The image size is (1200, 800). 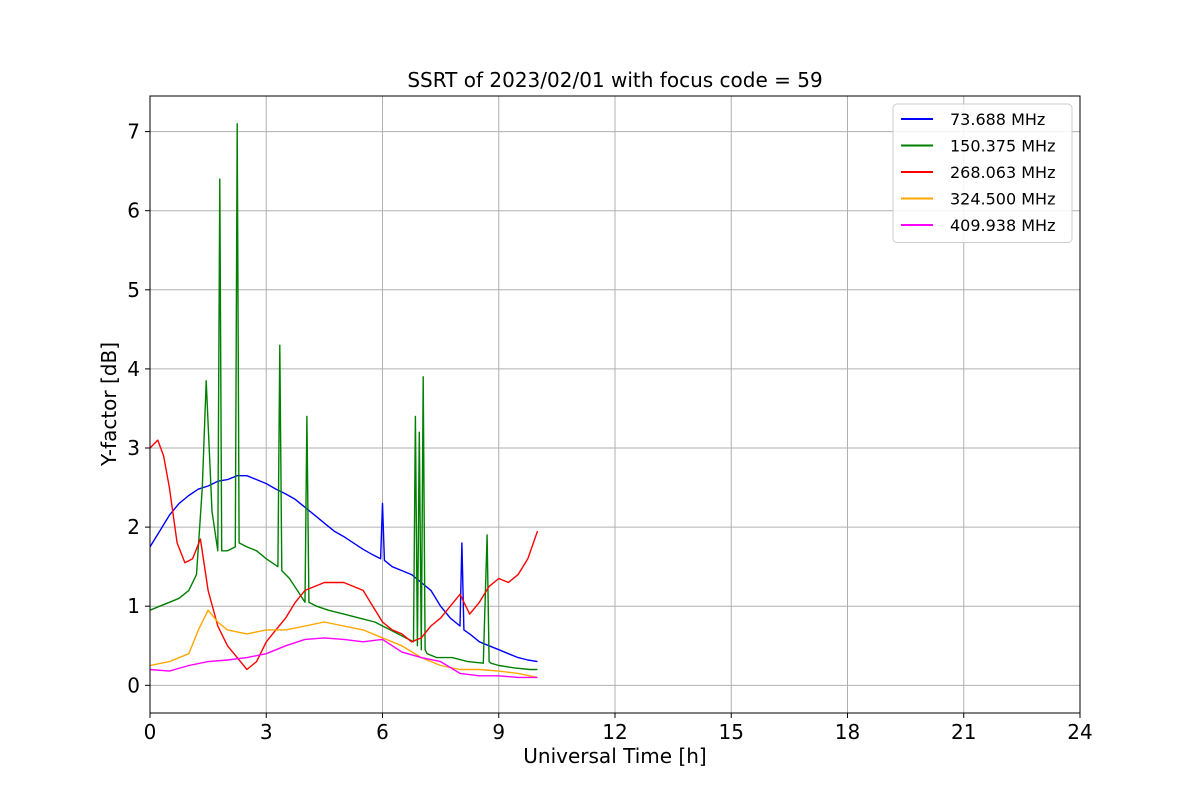 What do you see at coordinates (1002, 199) in the screenshot?
I see `legend-entry: 324.500 MHz` at bounding box center [1002, 199].